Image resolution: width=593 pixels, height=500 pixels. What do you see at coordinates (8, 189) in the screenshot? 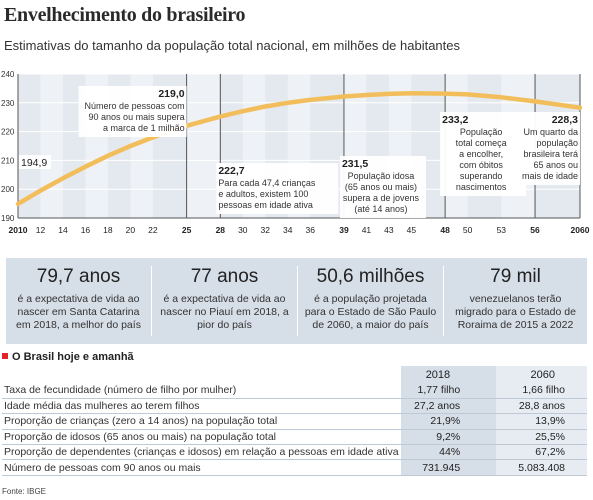
I see `y-tick-label: 200` at bounding box center [8, 189].